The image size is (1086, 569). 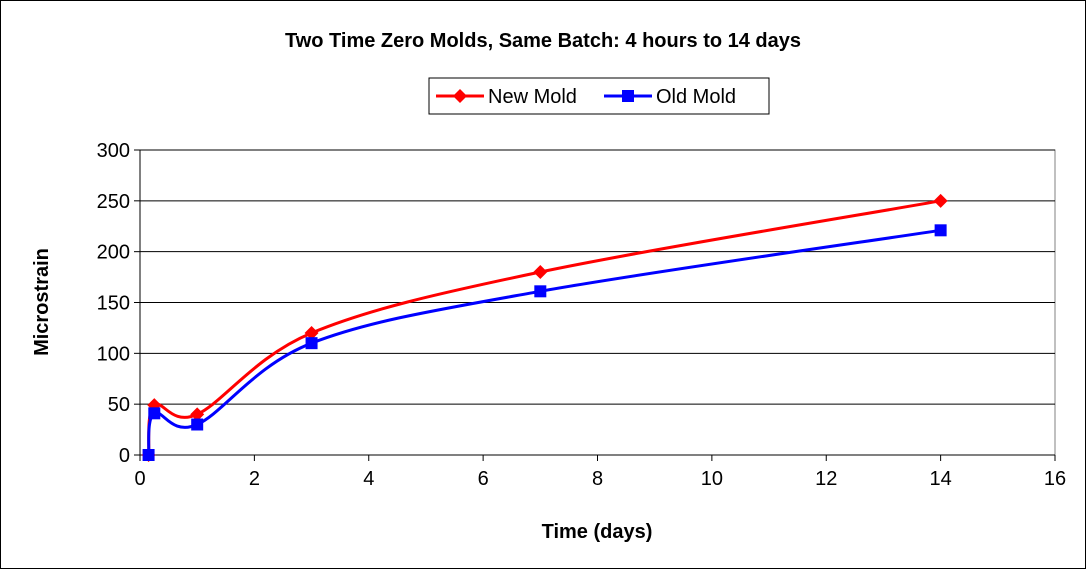 What do you see at coordinates (597, 479) in the screenshot?
I see `x-tick-label: 8` at bounding box center [597, 479].